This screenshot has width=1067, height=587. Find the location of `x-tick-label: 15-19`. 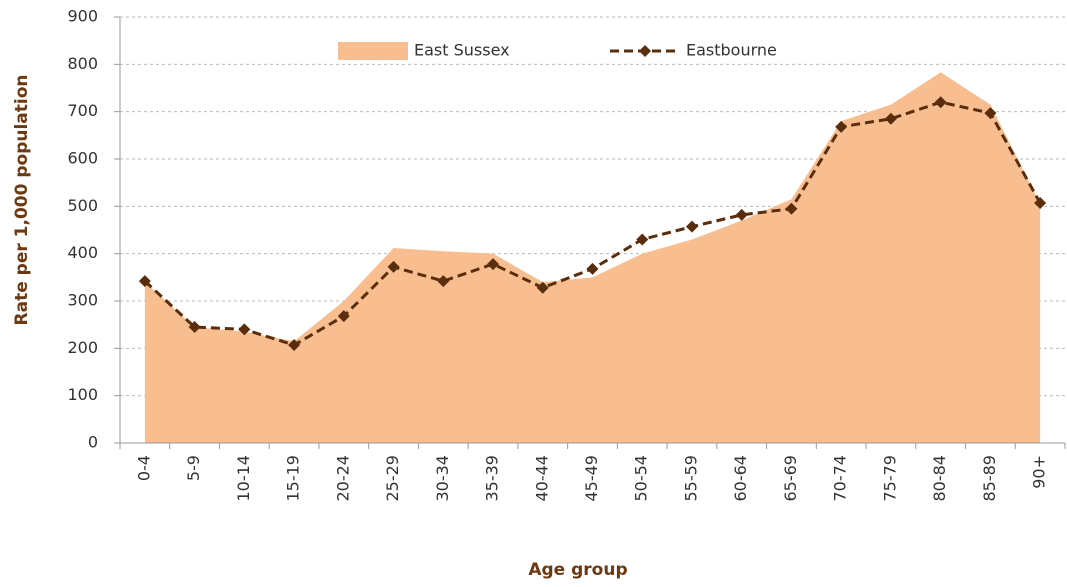

x-tick-label: 15-19 is located at coordinates (293, 478).